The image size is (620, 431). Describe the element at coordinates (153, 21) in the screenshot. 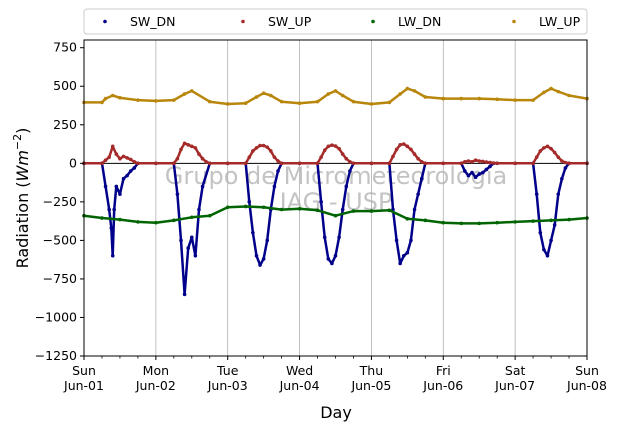

I see `legend-label: SW_DN` at that location.